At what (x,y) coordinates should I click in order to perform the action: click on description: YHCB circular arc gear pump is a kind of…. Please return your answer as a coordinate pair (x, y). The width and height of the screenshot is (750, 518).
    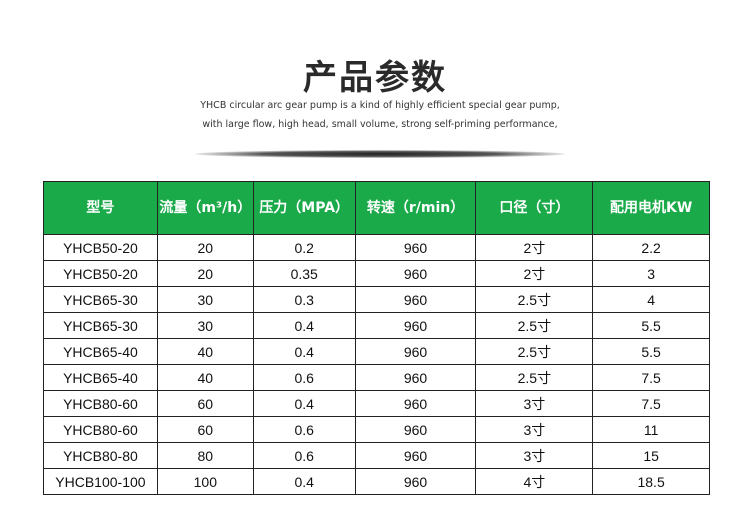
    Looking at the image, I should click on (380, 115).